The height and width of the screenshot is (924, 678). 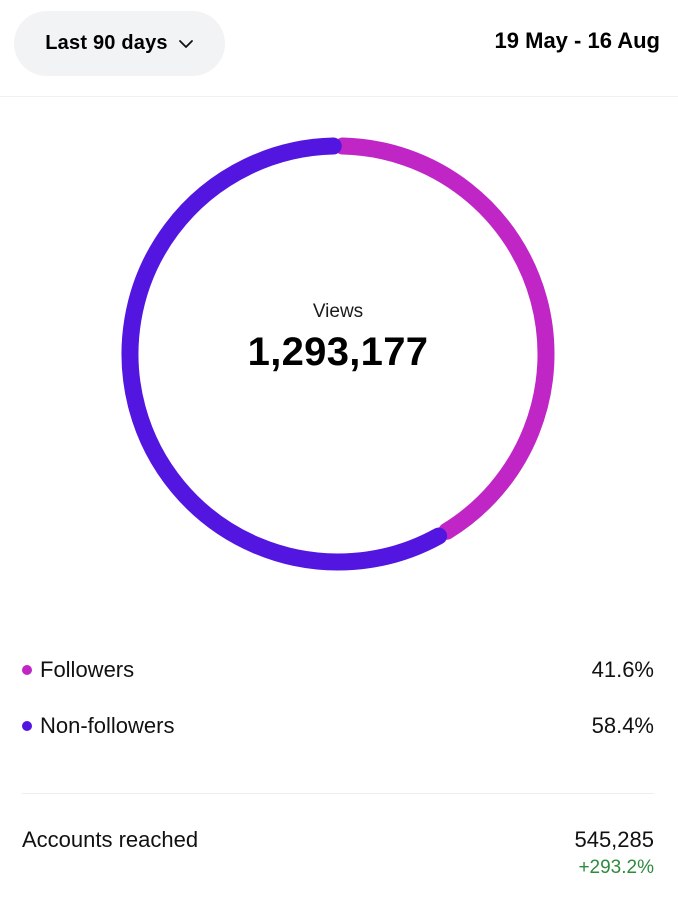 What do you see at coordinates (110, 839) in the screenshot?
I see `accounts-reached-label: Accounts reached` at bounding box center [110, 839].